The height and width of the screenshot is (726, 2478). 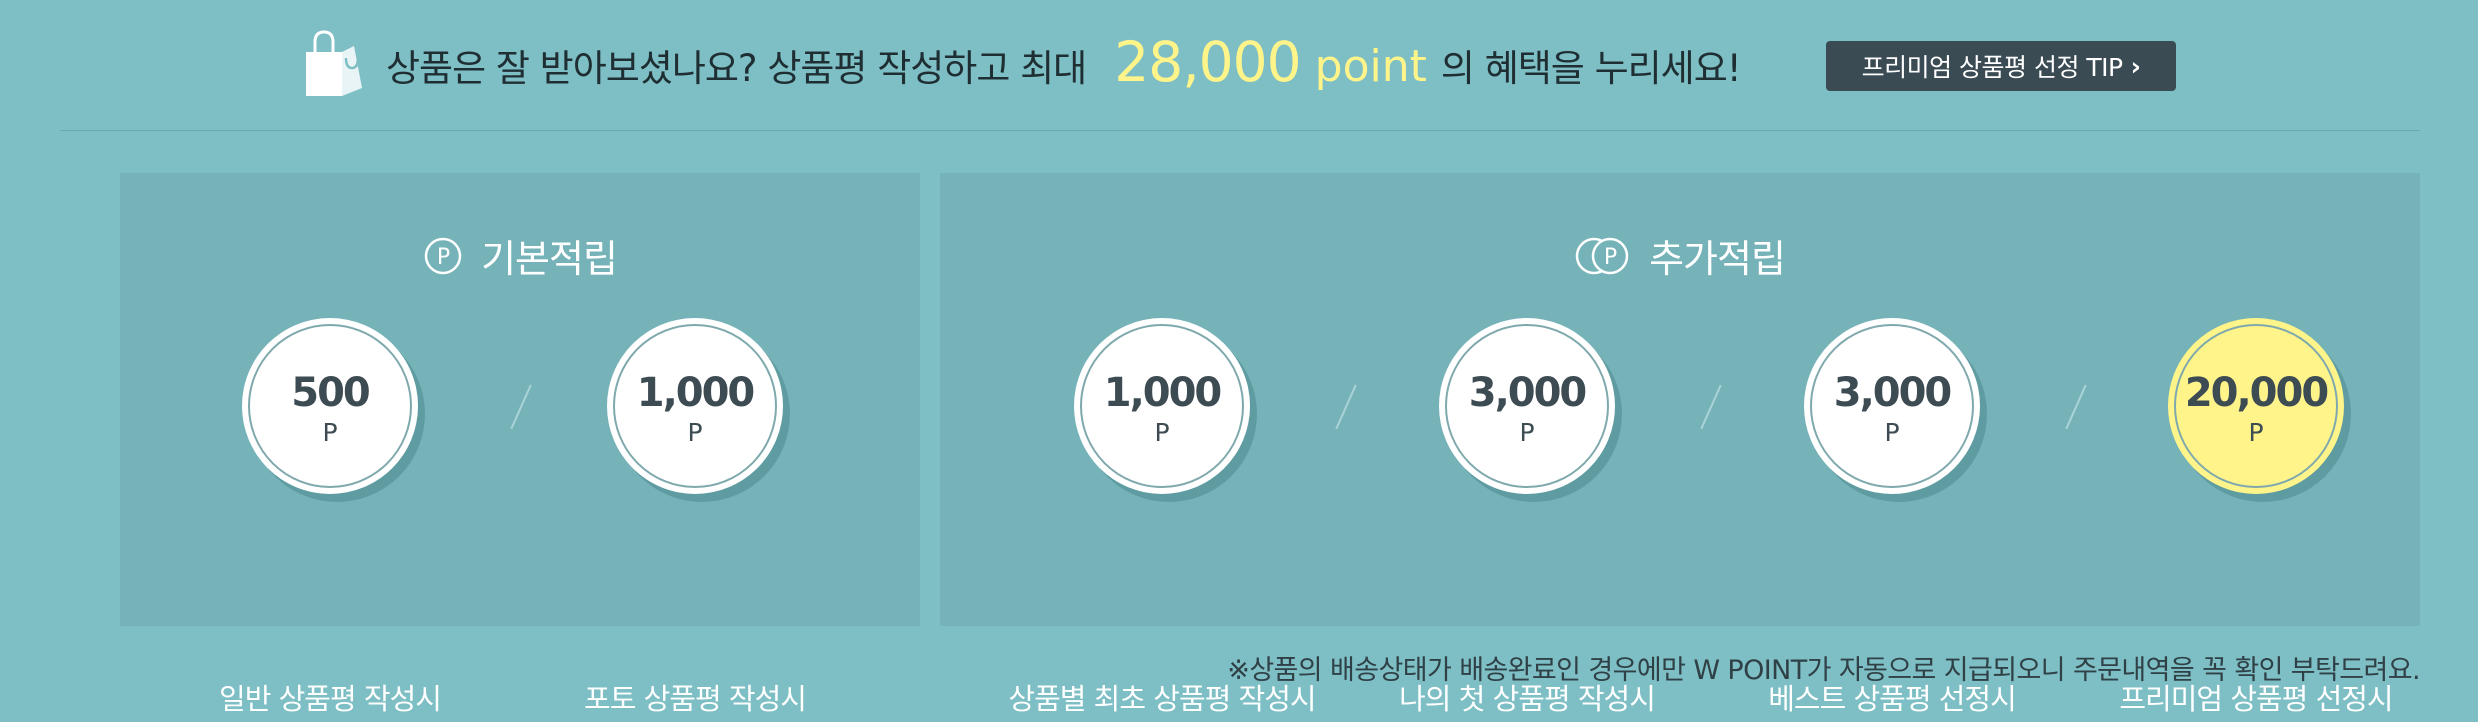 I want to click on point-item-label: 나의 첫 상품평 작성시, so click(x=1527, y=699).